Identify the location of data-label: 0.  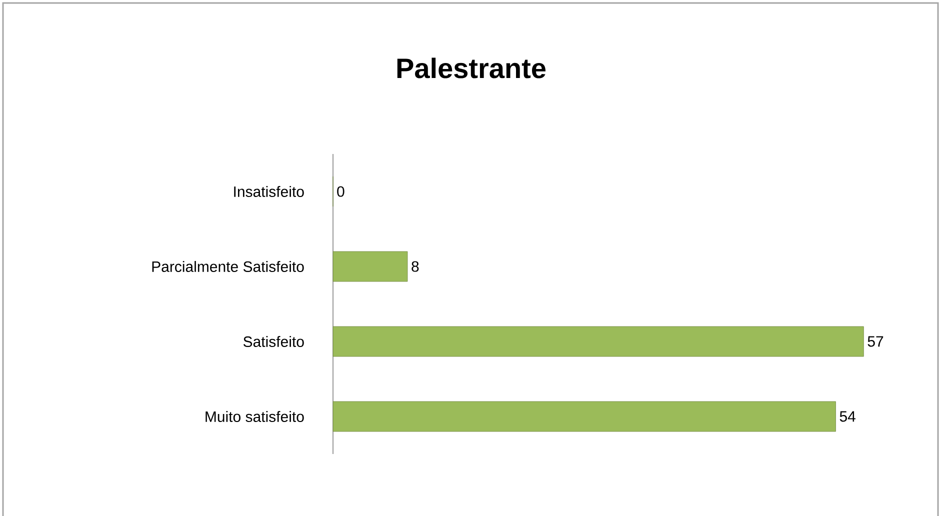
(340, 191).